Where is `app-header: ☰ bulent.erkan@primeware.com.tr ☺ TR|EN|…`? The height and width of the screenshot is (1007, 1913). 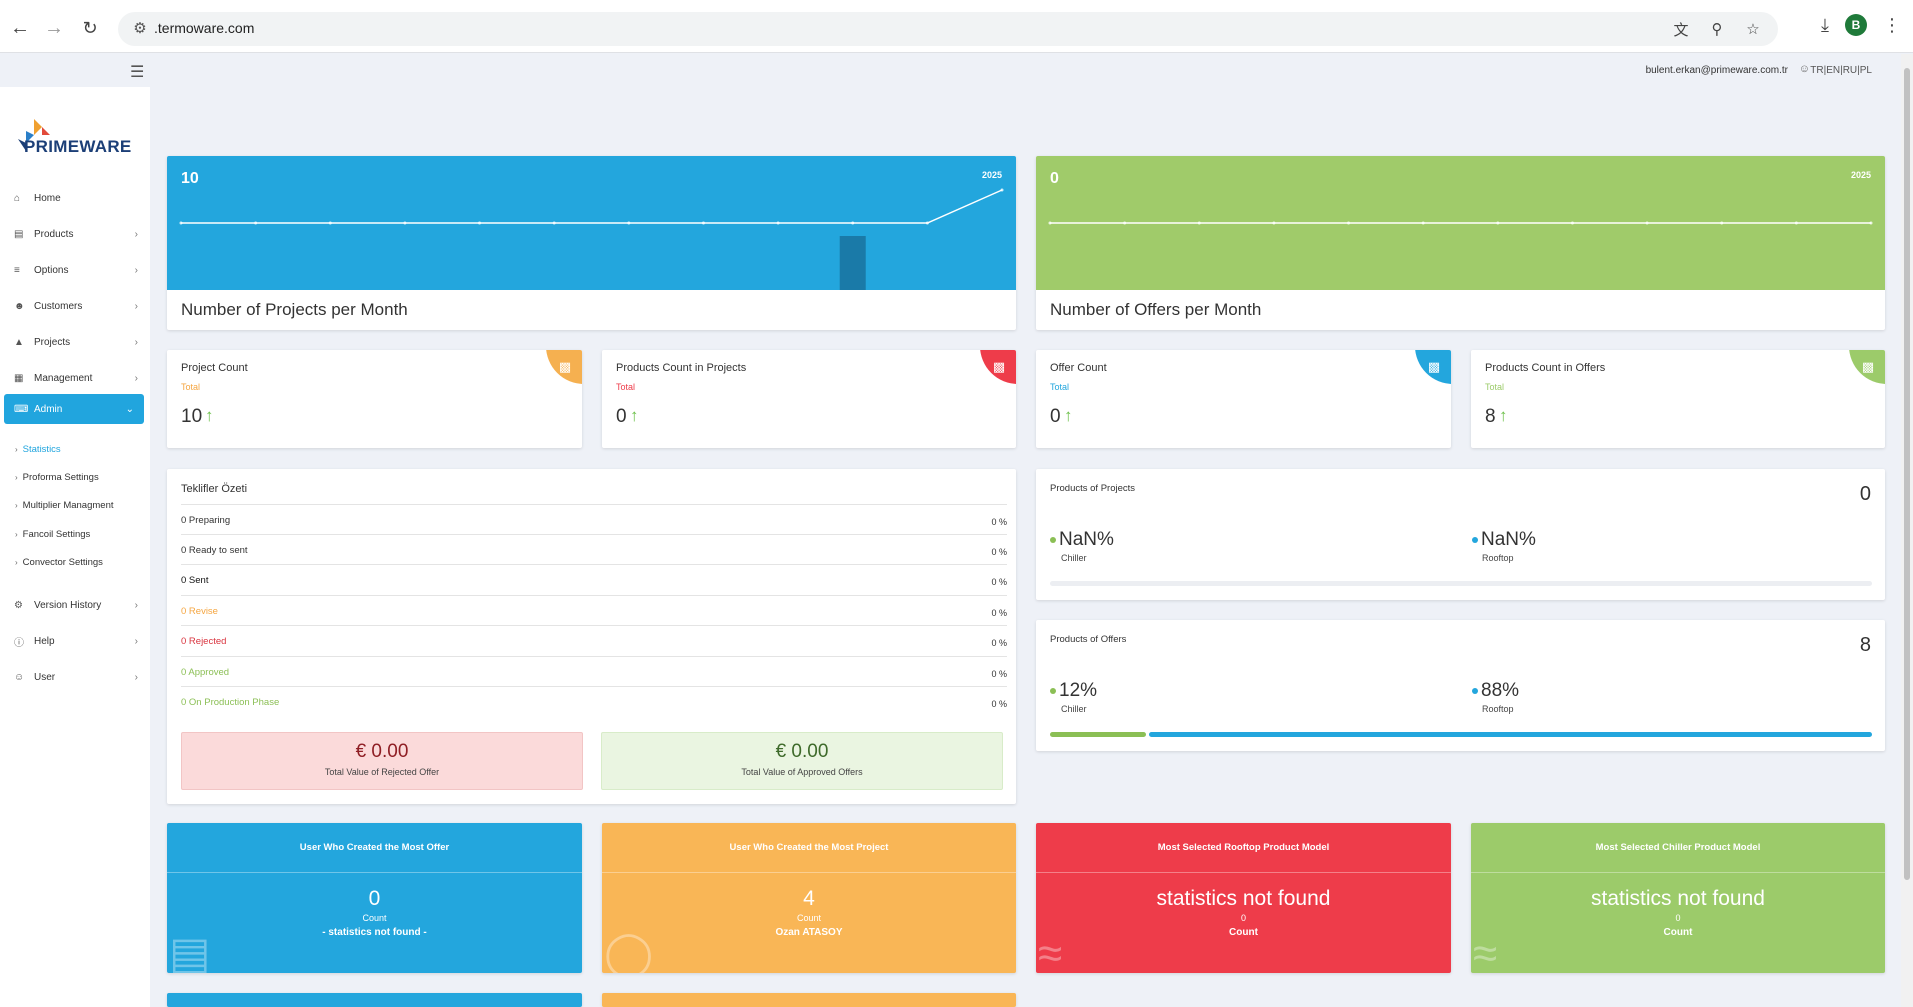 app-header: ☰ bulent.erkan@primeware.com.tr ☺ TR|EN|… is located at coordinates (950, 70).